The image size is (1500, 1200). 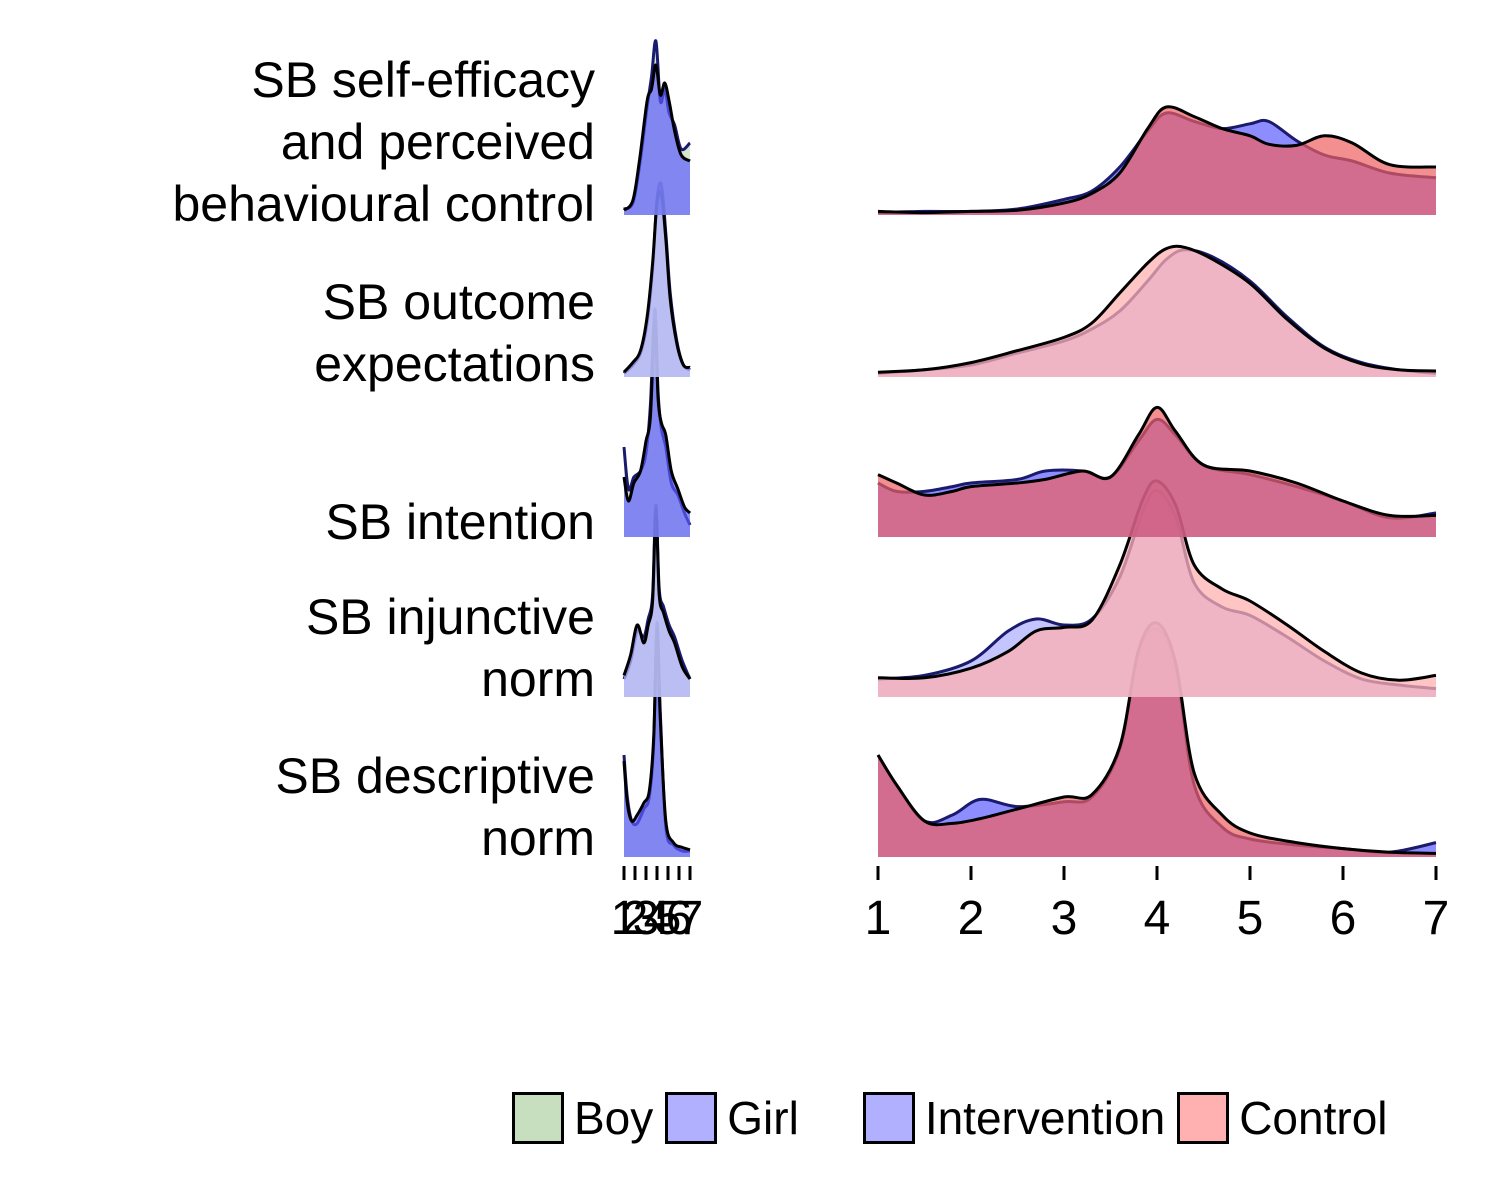 What do you see at coordinates (1250, 918) in the screenshot?
I see `x-tick-label-group-5: 5` at bounding box center [1250, 918].